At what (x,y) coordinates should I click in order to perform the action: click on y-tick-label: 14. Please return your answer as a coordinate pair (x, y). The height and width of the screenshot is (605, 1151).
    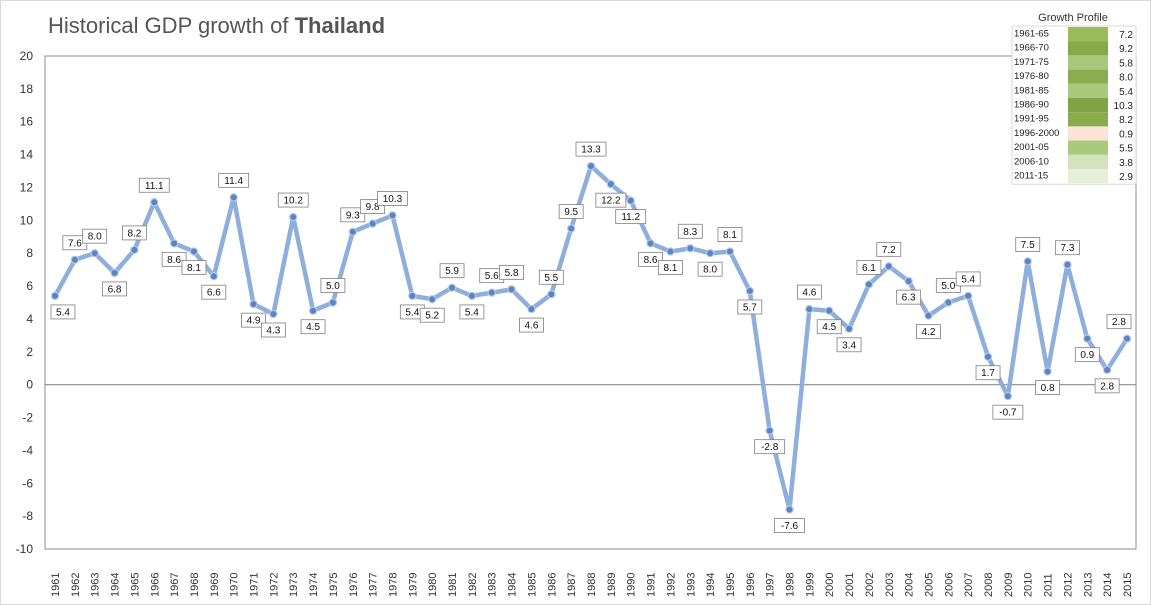
    Looking at the image, I should click on (27, 155).